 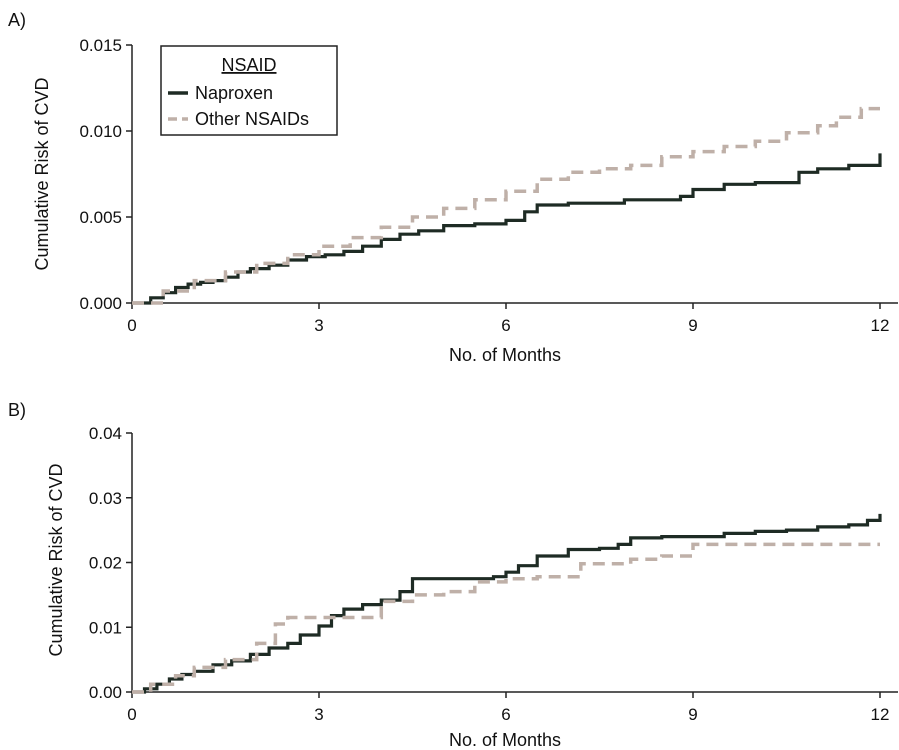 I want to click on panel-a-x-tick-label: 0, so click(x=131, y=325).